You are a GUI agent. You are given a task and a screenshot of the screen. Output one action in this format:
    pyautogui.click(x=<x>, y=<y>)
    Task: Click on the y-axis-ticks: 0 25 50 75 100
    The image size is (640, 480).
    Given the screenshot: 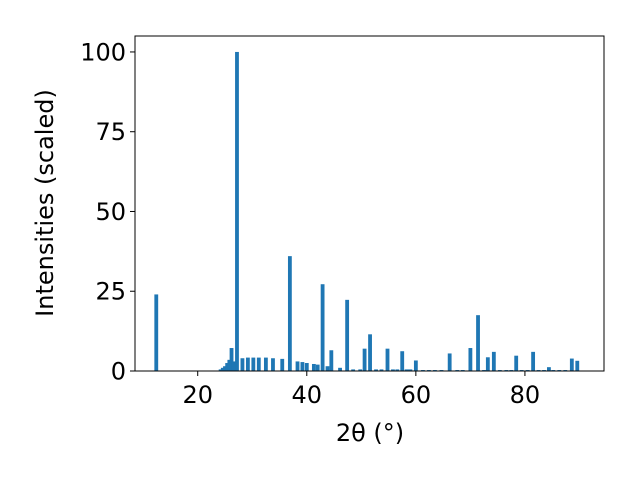 What is the action you would take?
    pyautogui.click(x=107, y=212)
    